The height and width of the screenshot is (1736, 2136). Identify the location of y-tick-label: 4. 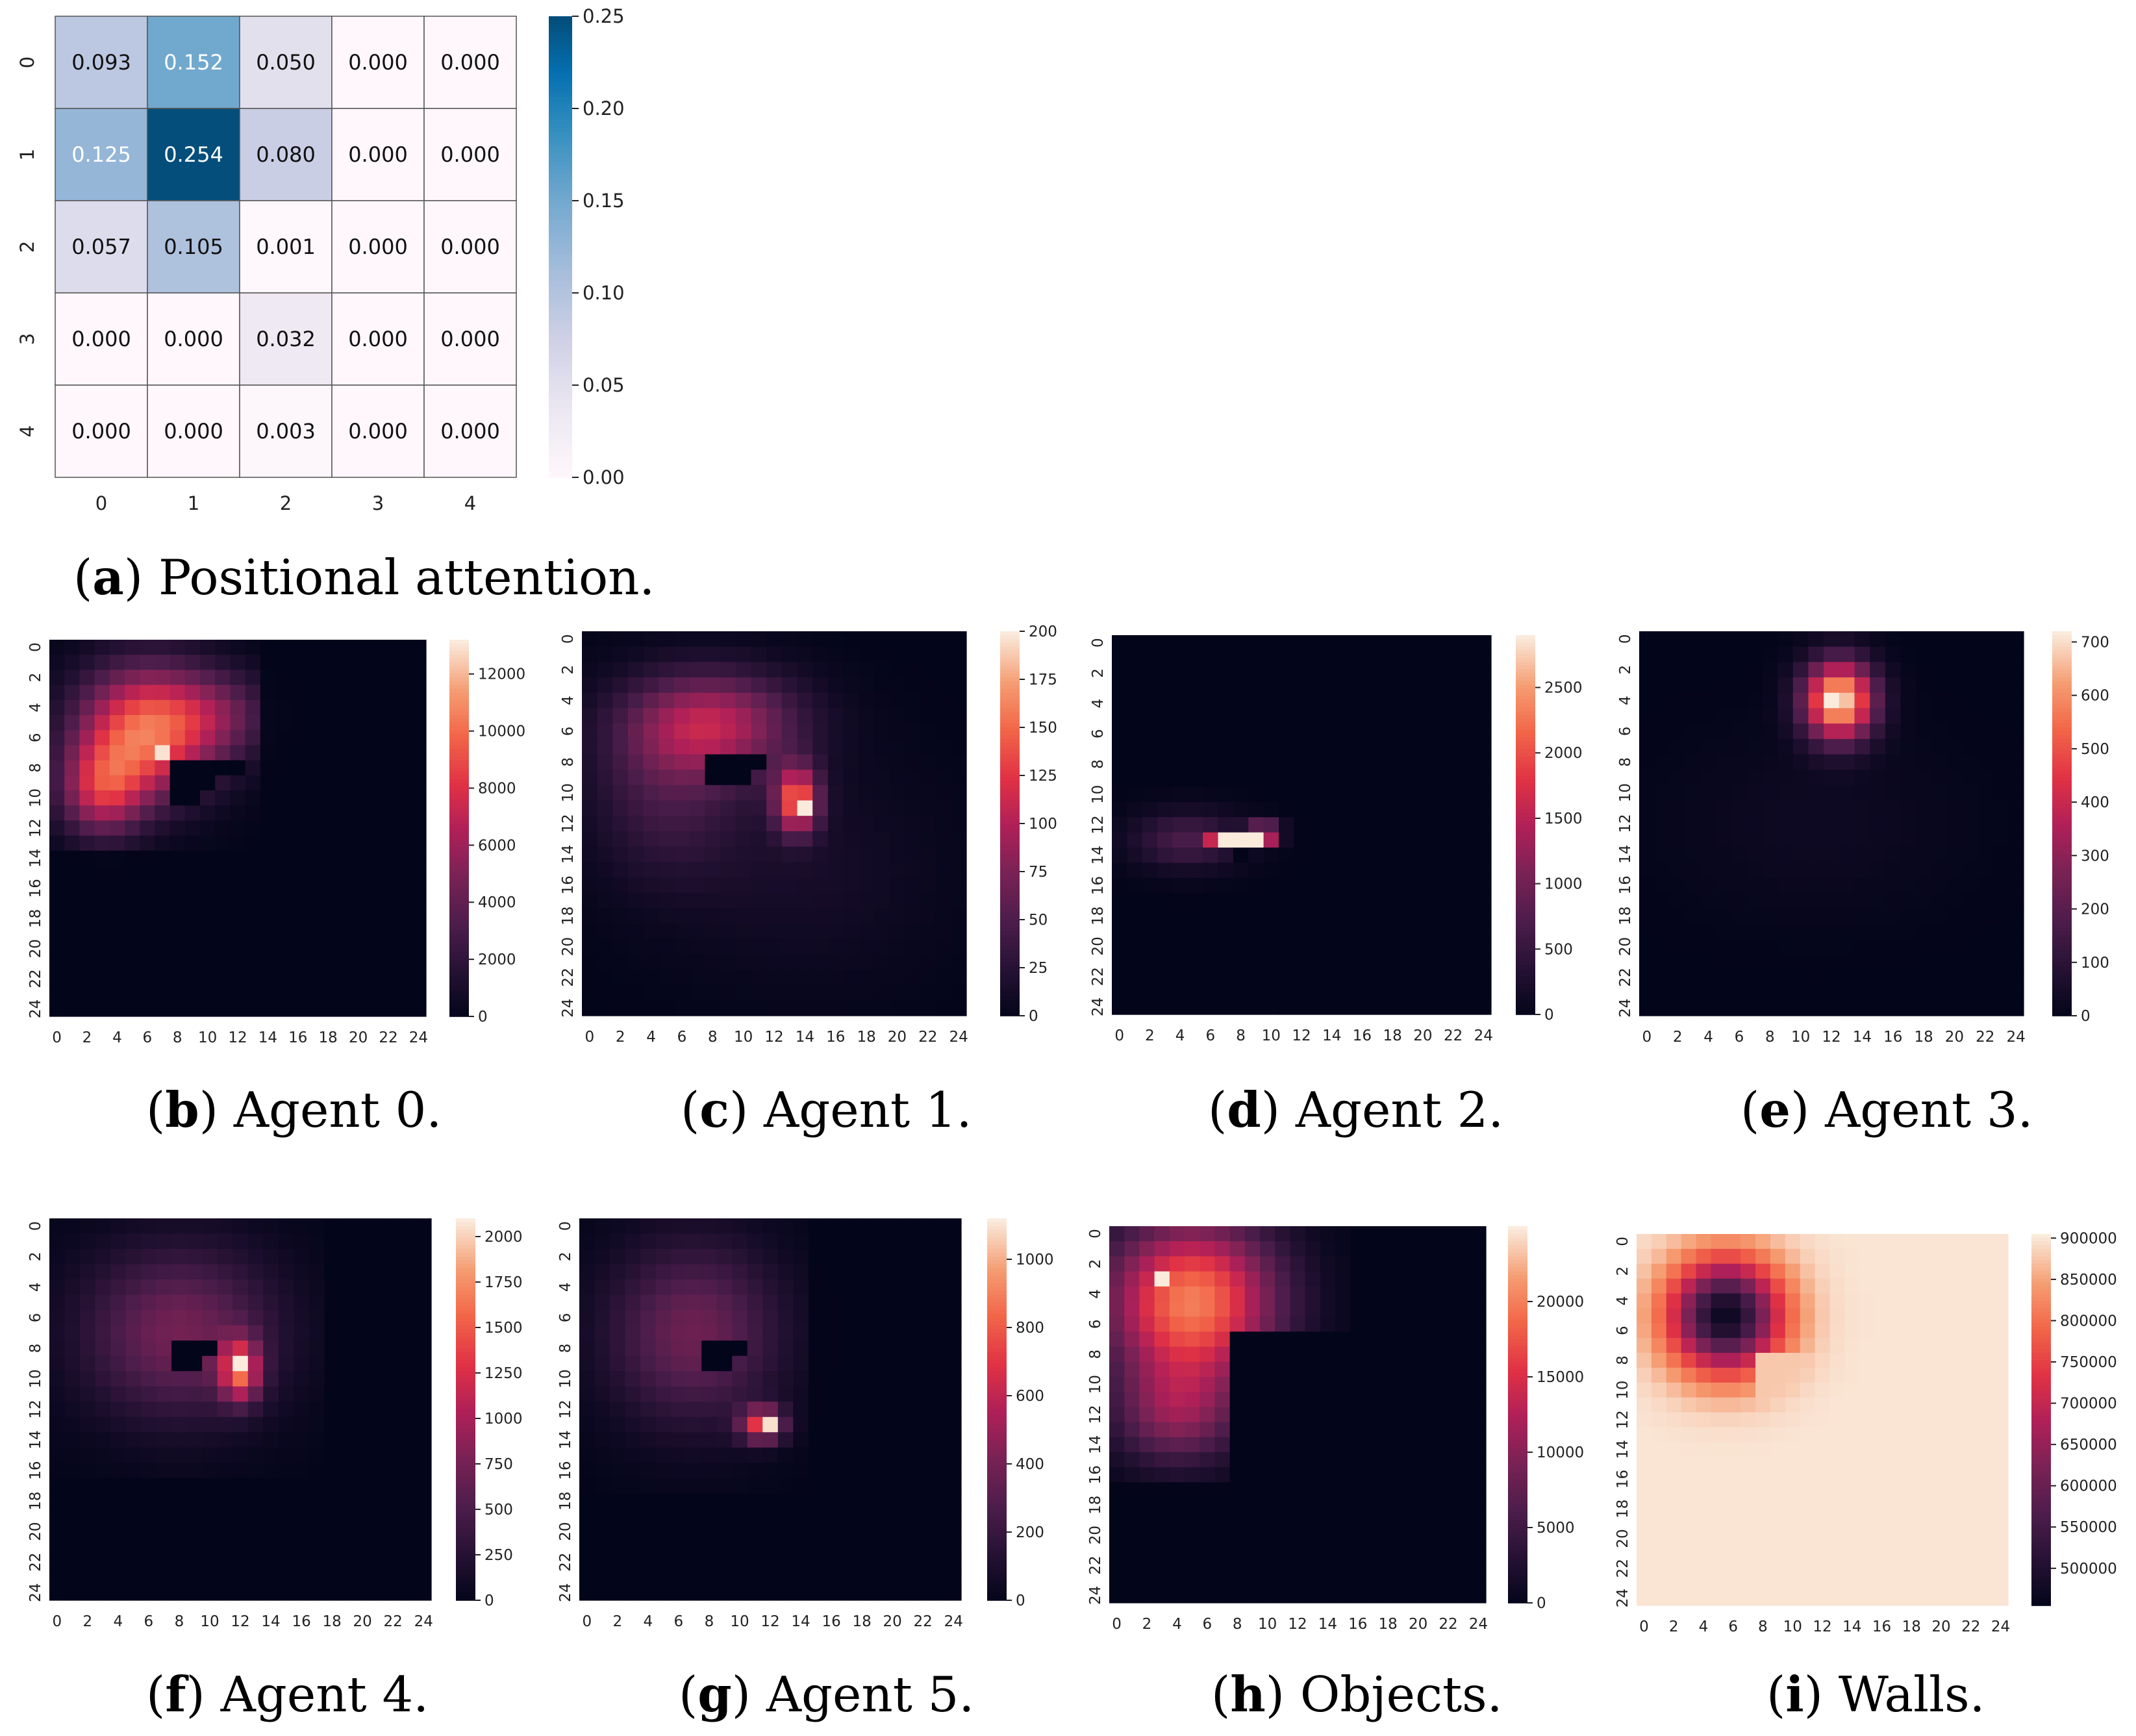
(35, 1287).